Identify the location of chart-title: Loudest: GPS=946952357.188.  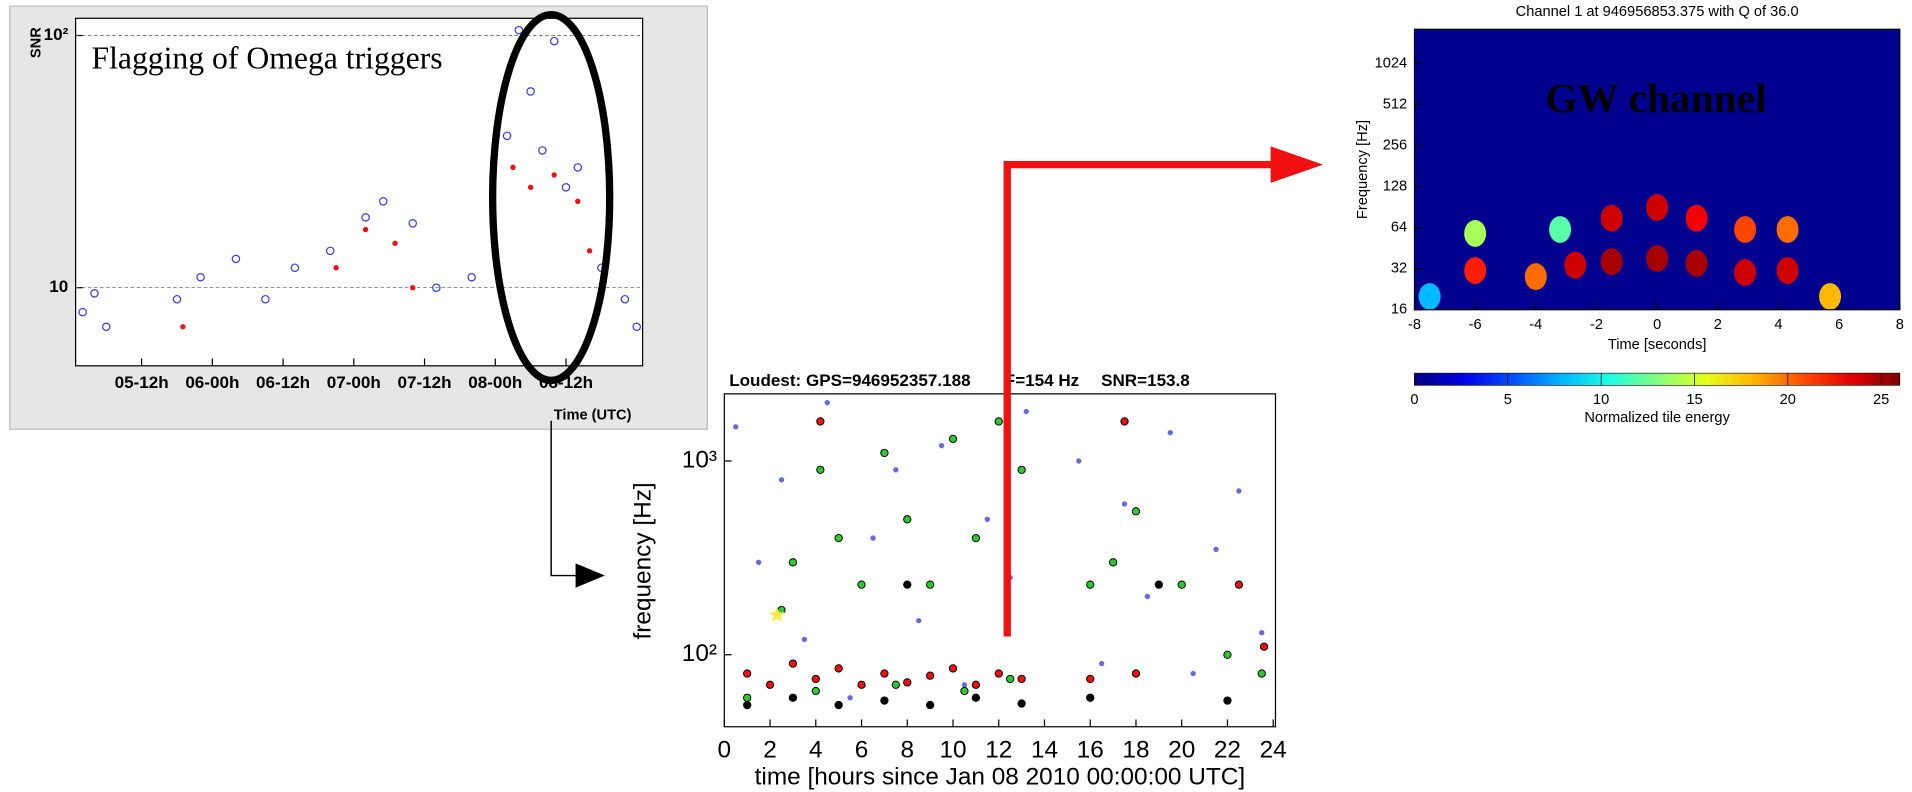
(849, 380).